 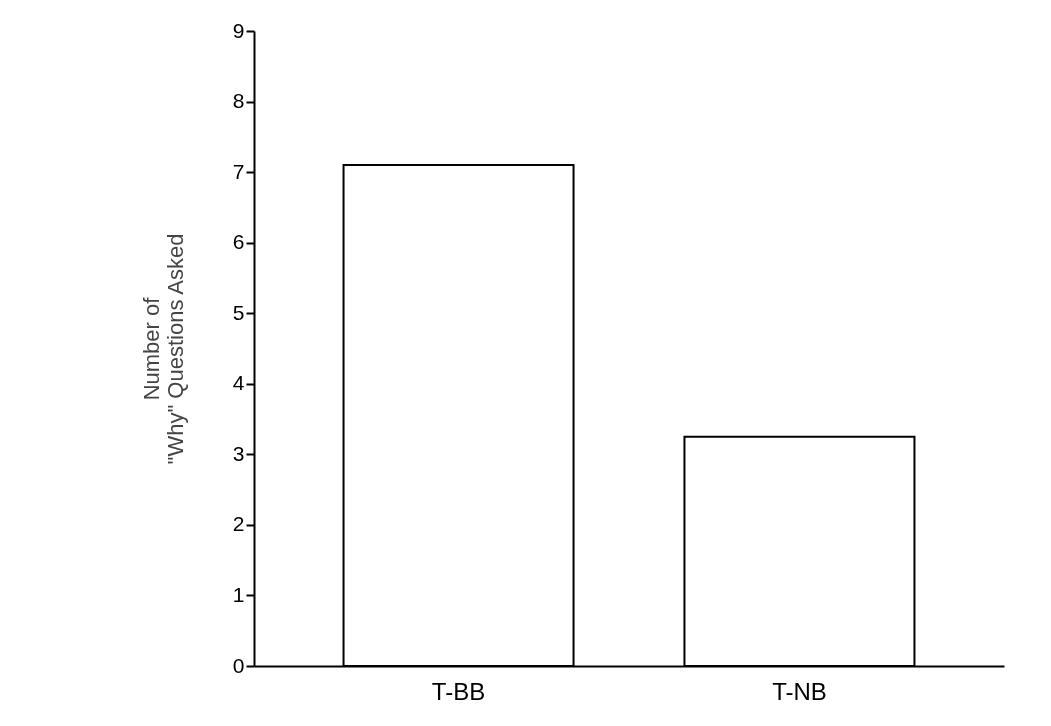 I want to click on y-tick-label: 0, so click(x=238, y=665).